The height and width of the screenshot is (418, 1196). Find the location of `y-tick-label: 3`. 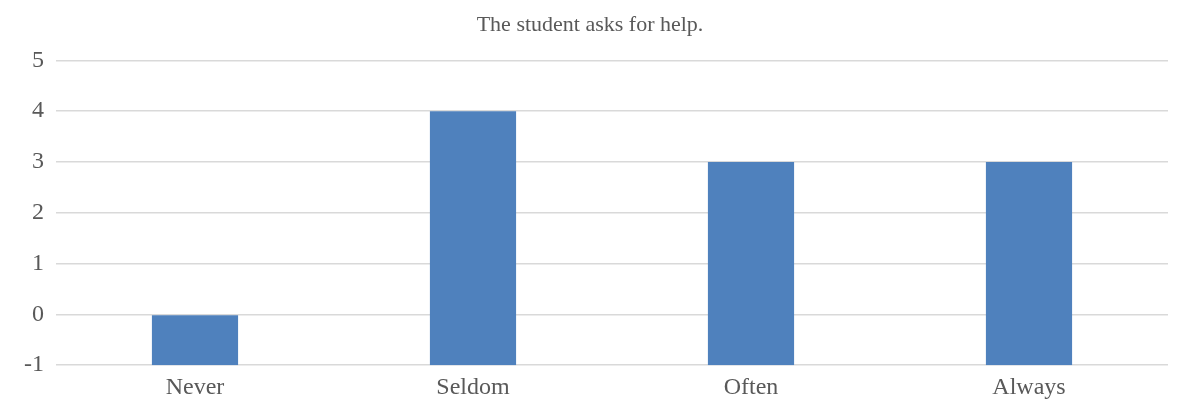

y-tick-label: 3 is located at coordinates (37, 160).